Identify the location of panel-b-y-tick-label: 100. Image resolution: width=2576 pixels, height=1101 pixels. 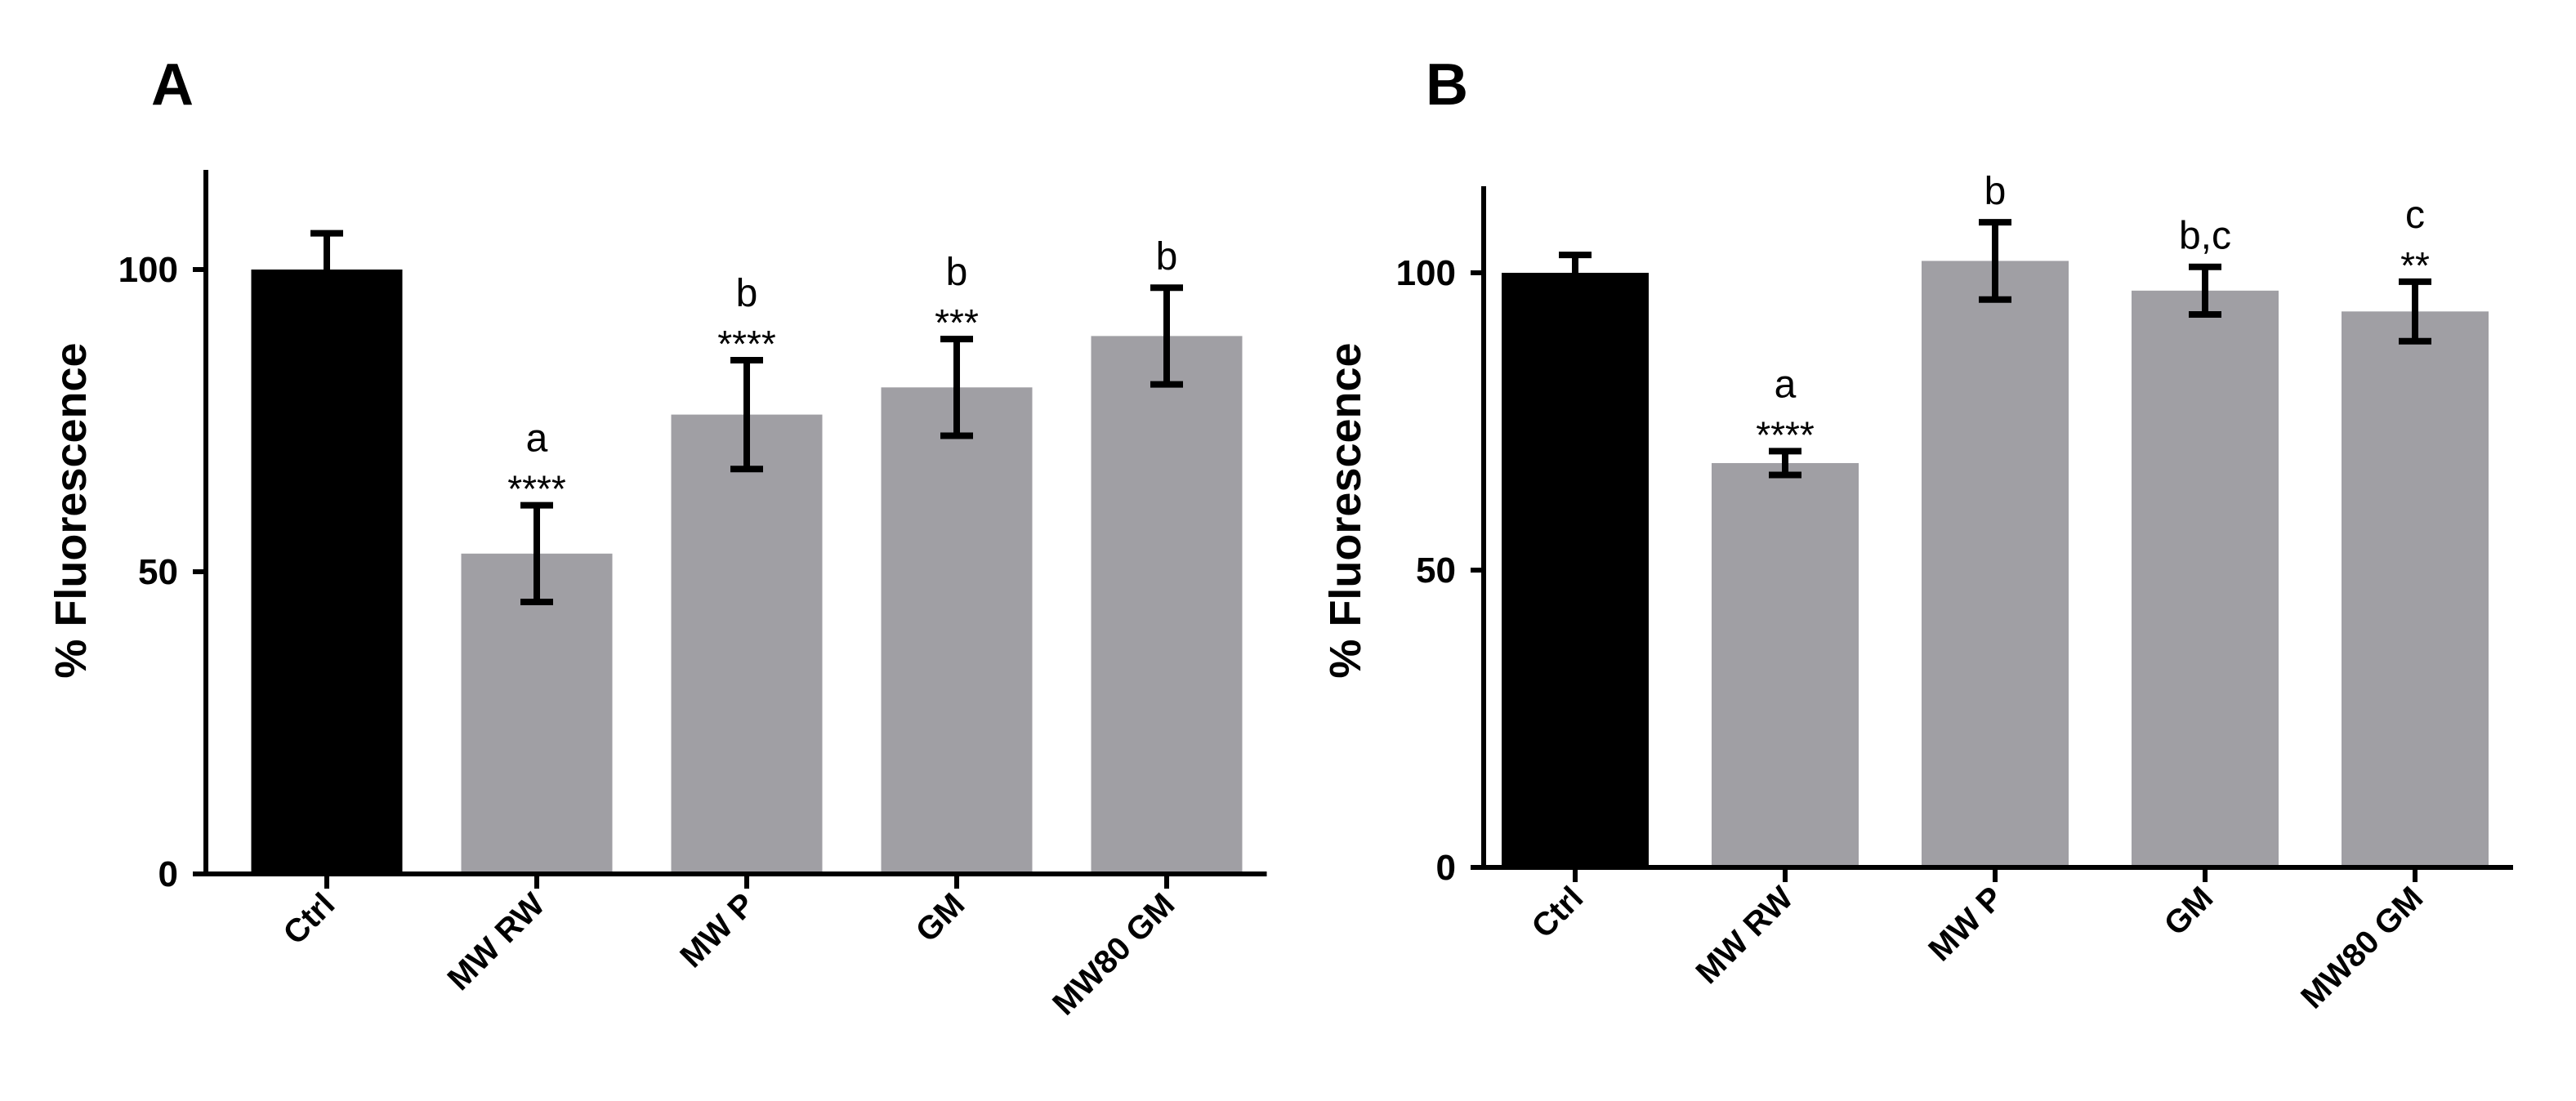
(1426, 273).